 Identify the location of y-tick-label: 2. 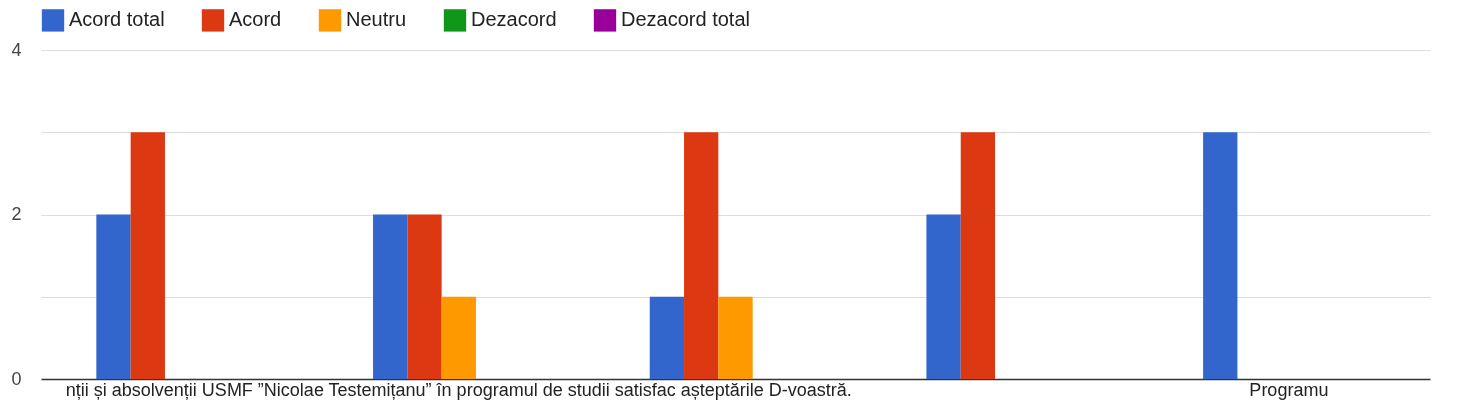
(16, 214).